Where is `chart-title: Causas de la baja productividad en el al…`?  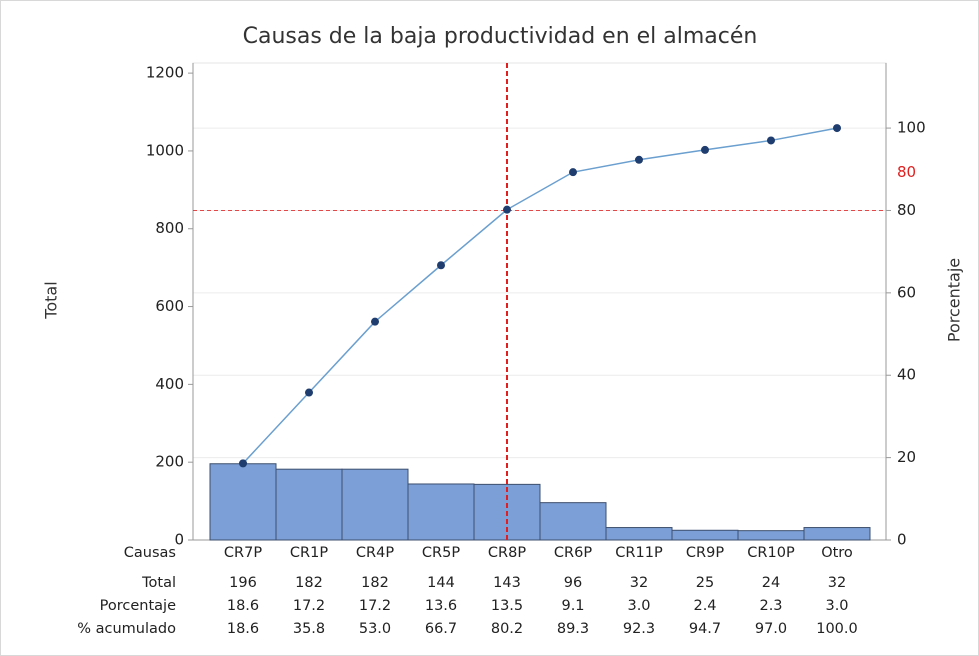
chart-title: Causas de la baja productividad en el al… is located at coordinates (500, 36).